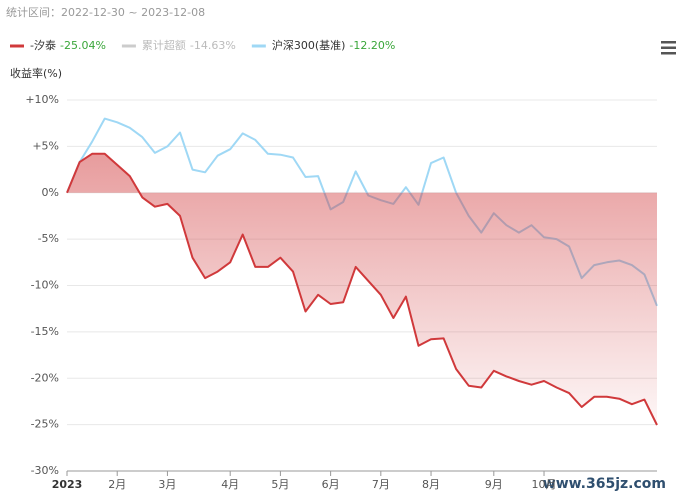  Describe the element at coordinates (372, 45) in the screenshot. I see `legend-return: -12.20%` at that location.